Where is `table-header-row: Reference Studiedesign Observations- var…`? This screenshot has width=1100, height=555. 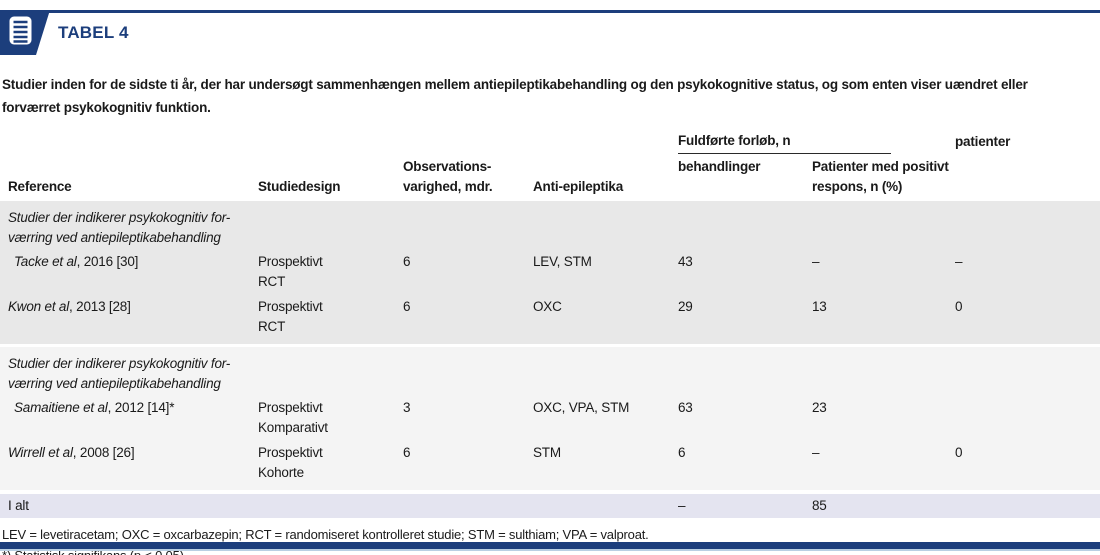 table-header-row: Reference Studiedesign Observations- var… is located at coordinates (550, 166).